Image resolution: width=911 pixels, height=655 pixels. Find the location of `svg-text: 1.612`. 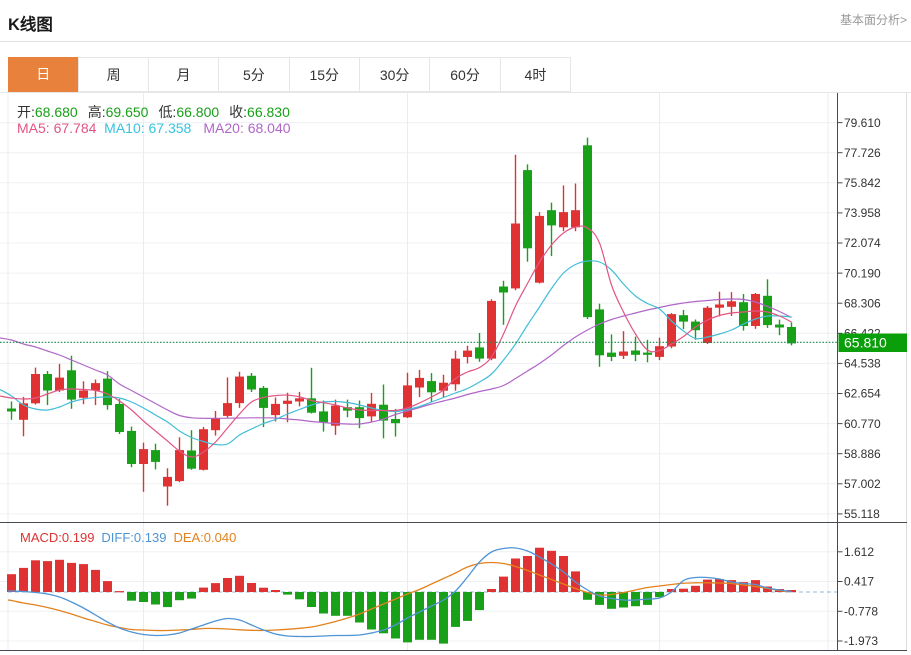

svg-text: 1.612 is located at coordinates (859, 552).